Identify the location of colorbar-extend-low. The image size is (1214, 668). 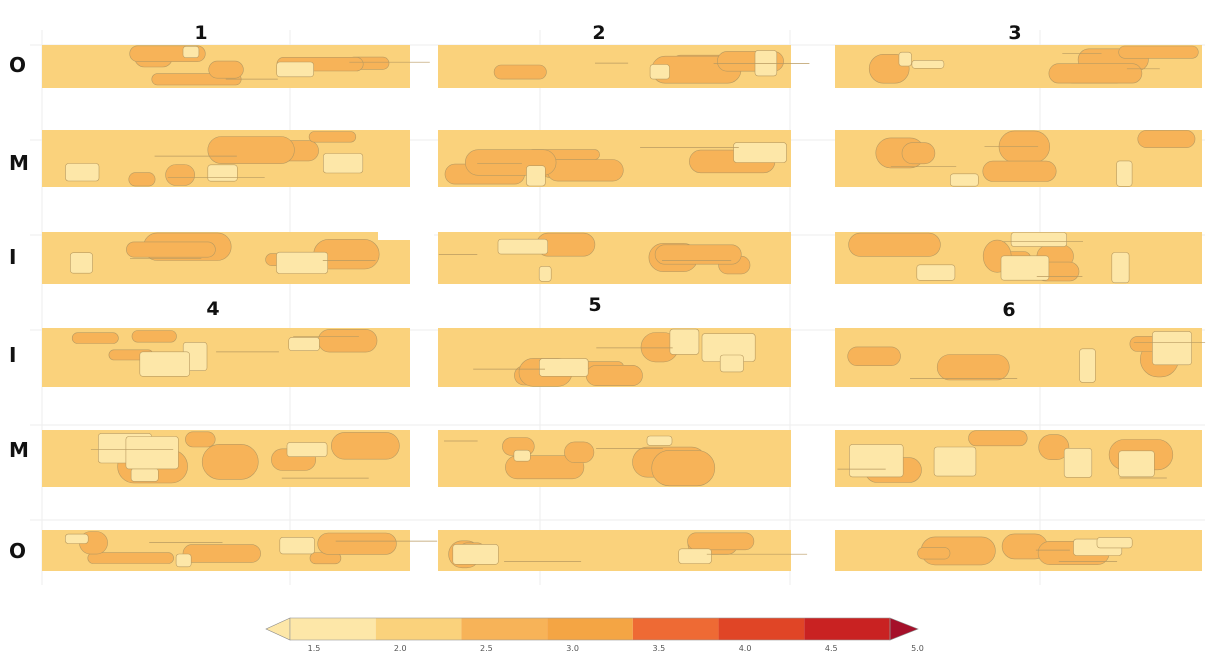
(278, 629).